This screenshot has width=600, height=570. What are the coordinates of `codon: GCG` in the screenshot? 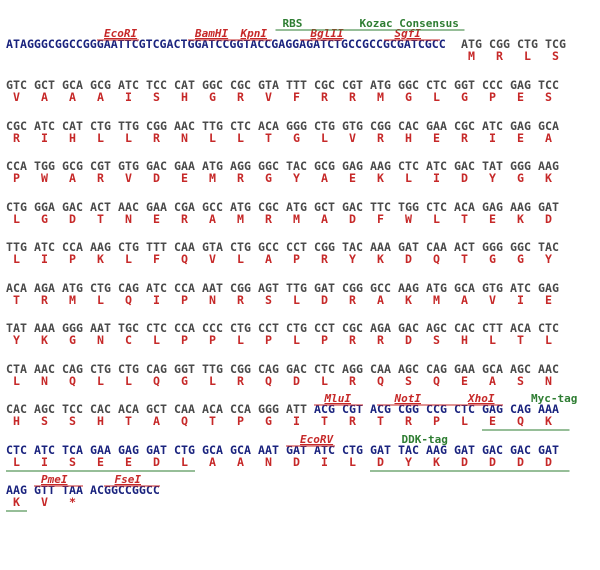 It's located at (72, 166).